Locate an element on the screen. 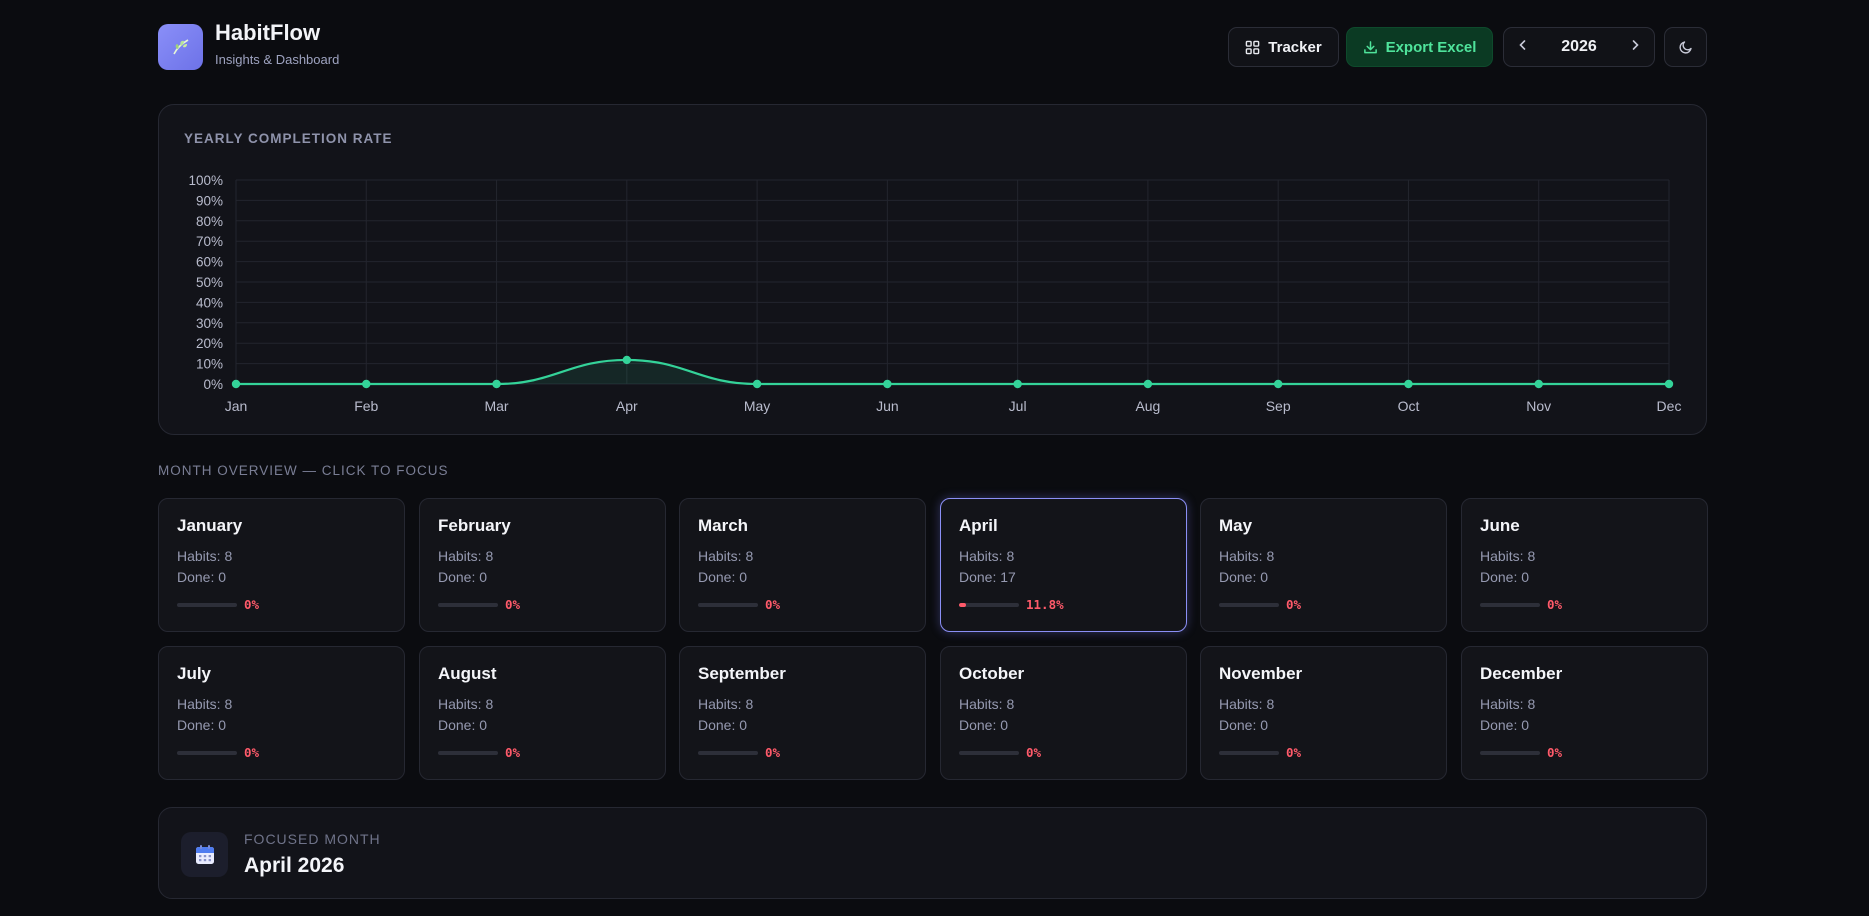  moon-icon is located at coordinates (1685, 47).